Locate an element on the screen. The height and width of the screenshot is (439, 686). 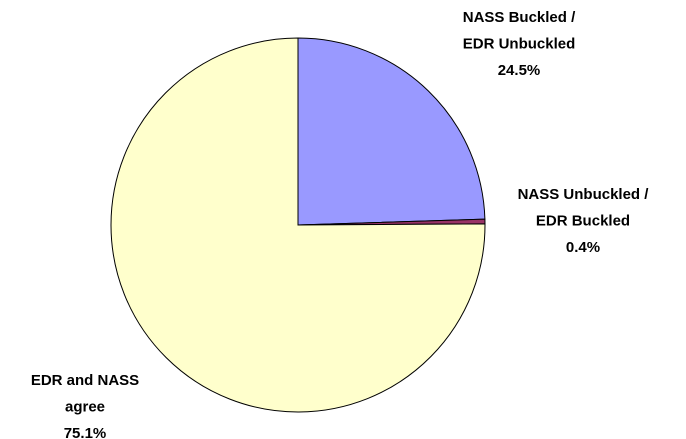
slice-label: EDR and NASS is located at coordinates (85, 380).